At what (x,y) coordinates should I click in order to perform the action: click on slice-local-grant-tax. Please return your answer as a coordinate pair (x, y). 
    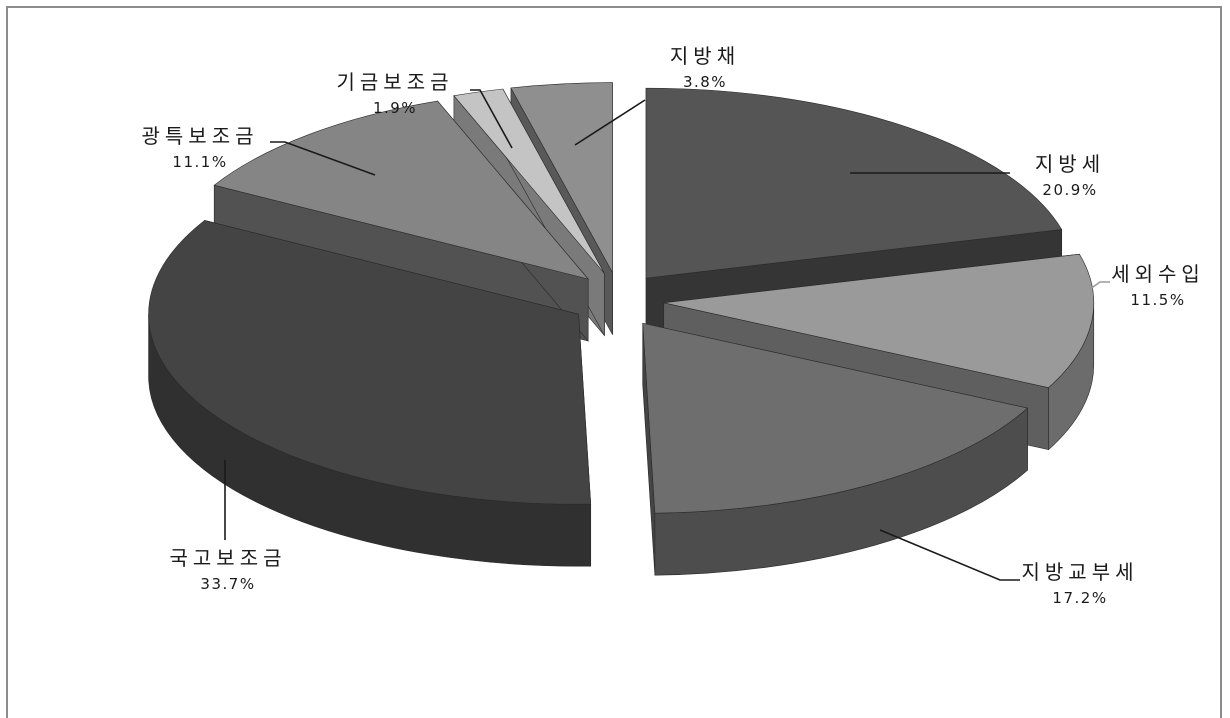
    Looking at the image, I should click on (835, 449).